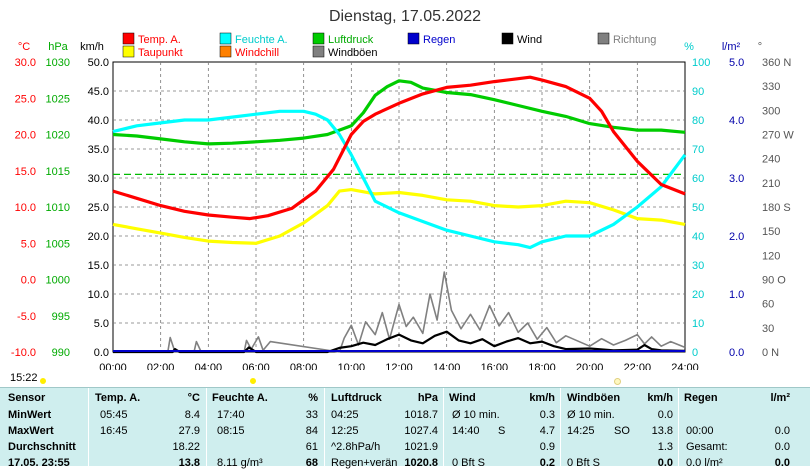  I want to click on y-tick-direction: 210, so click(771, 184).